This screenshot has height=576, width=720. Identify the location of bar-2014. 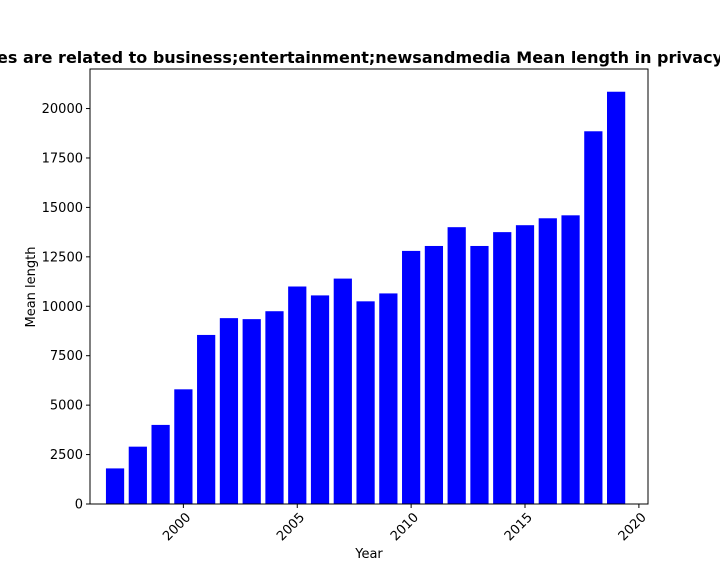
(502, 368).